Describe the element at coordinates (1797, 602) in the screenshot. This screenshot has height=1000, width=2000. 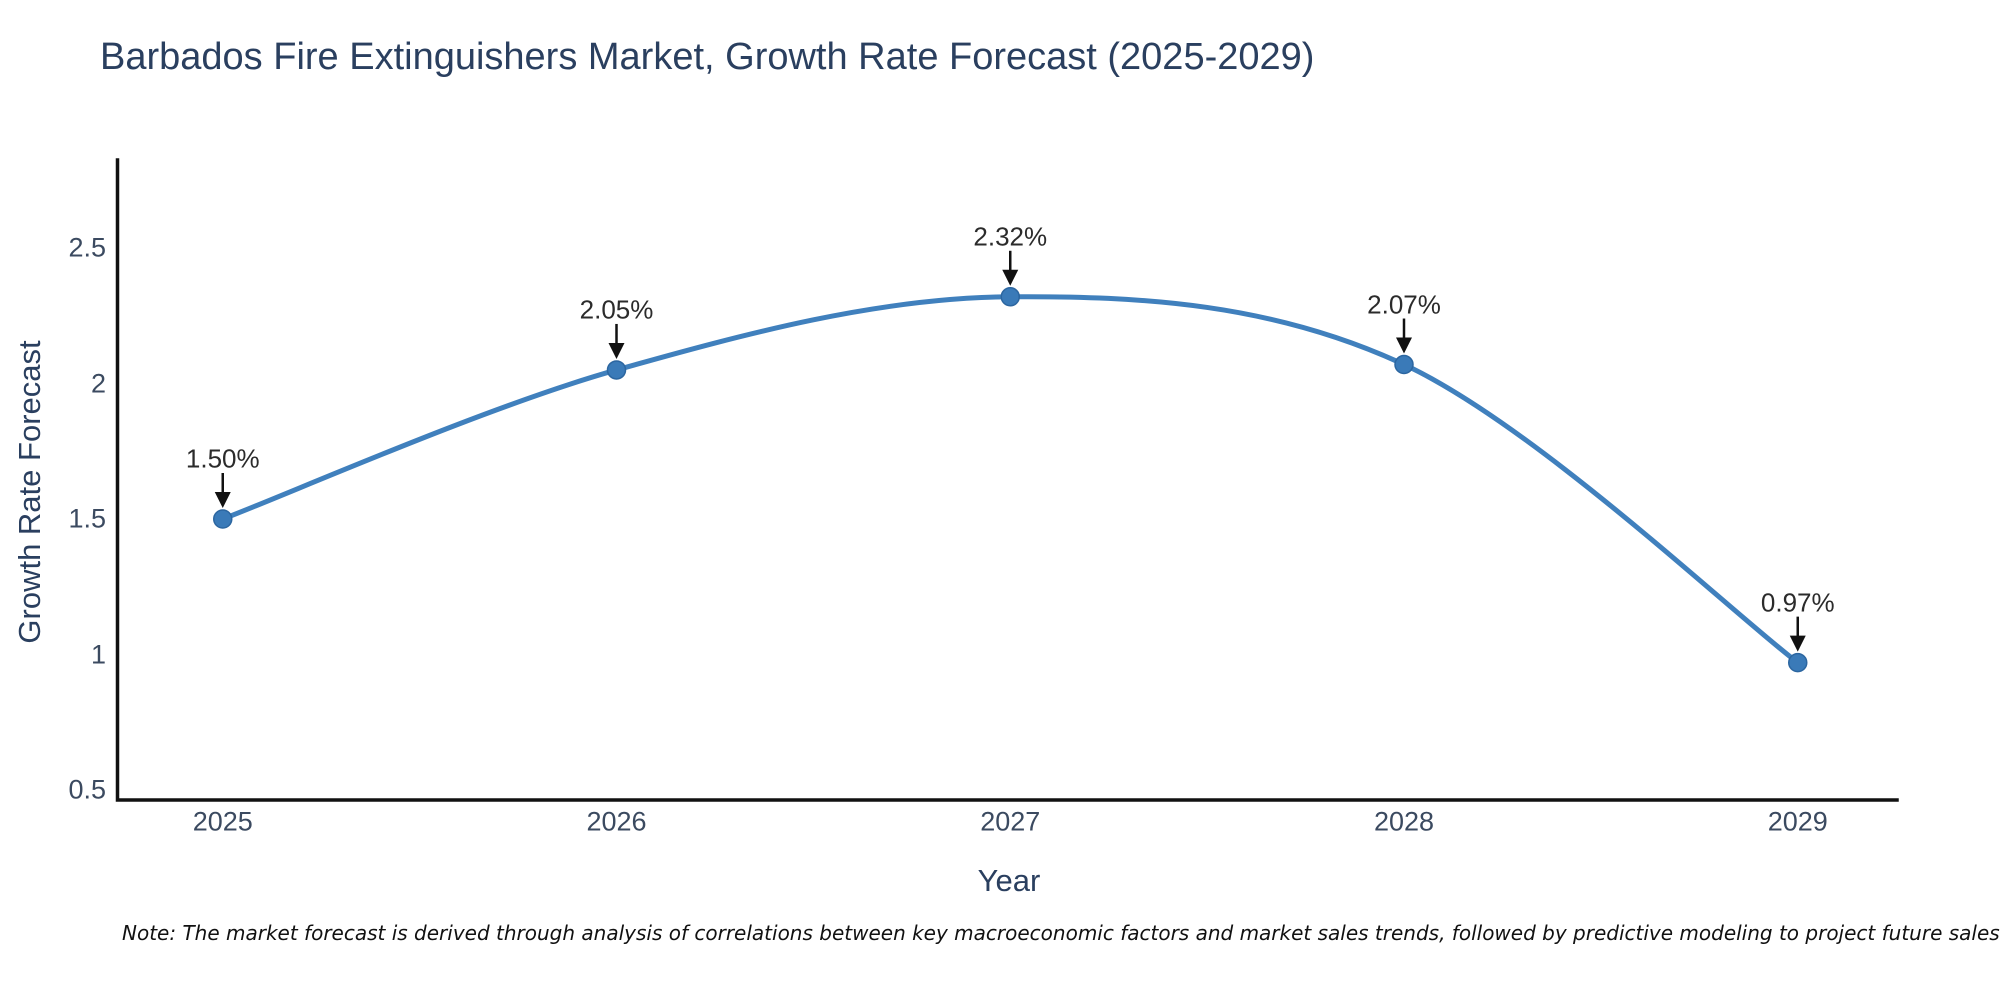
I see `point-value-annotation: 0.97%` at that location.